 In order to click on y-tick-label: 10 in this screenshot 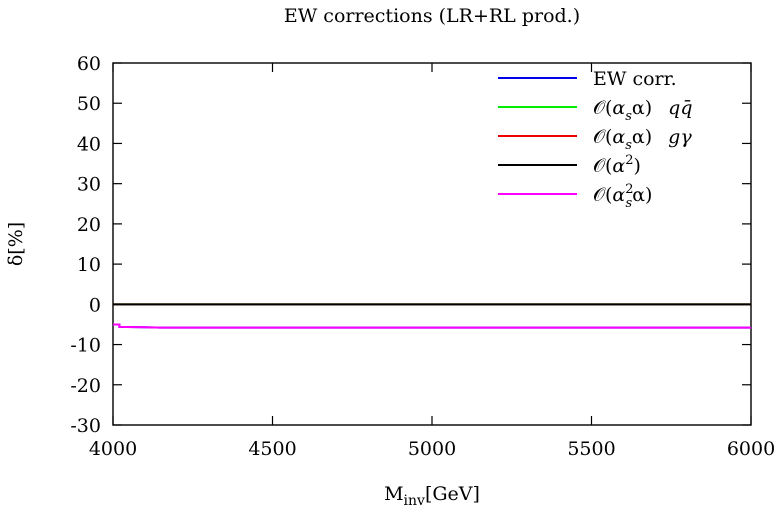, I will do `click(89, 265)`.